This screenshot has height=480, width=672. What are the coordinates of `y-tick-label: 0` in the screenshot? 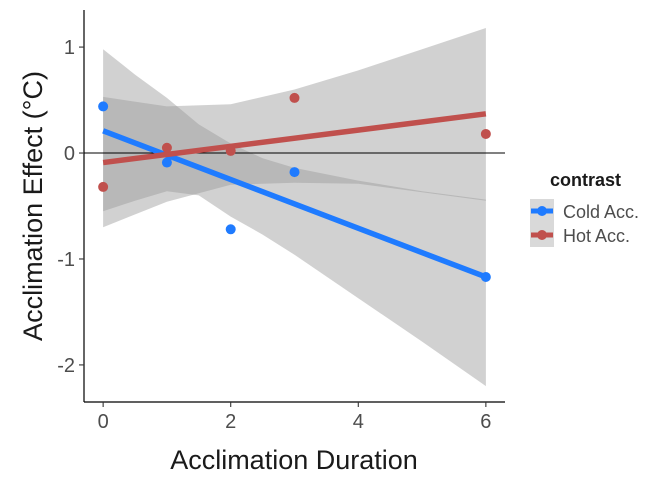 It's located at (69, 154).